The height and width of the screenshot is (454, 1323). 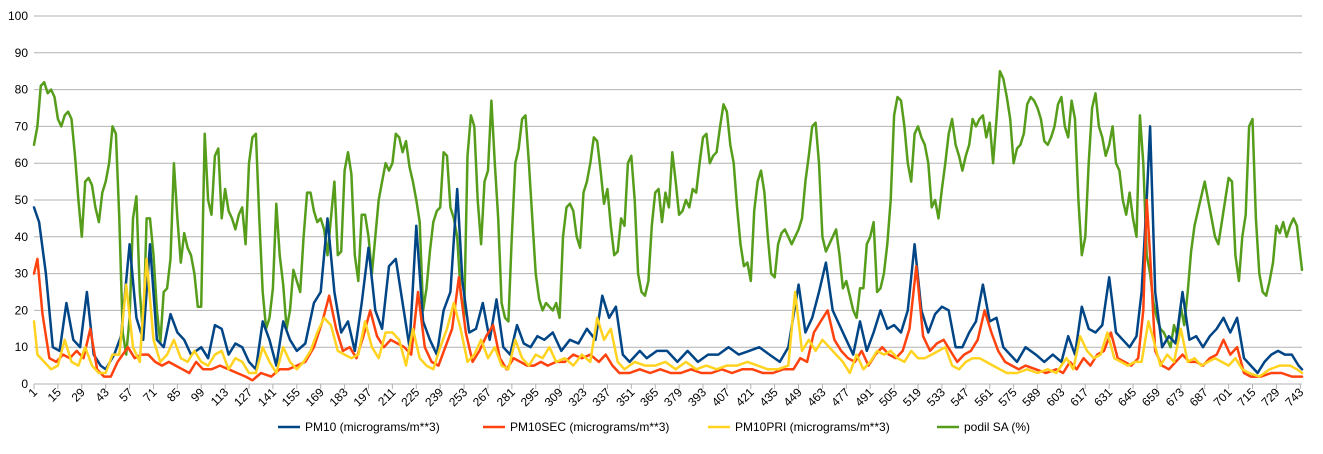 I want to click on legend-entry: podil SA (%), so click(x=997, y=427).